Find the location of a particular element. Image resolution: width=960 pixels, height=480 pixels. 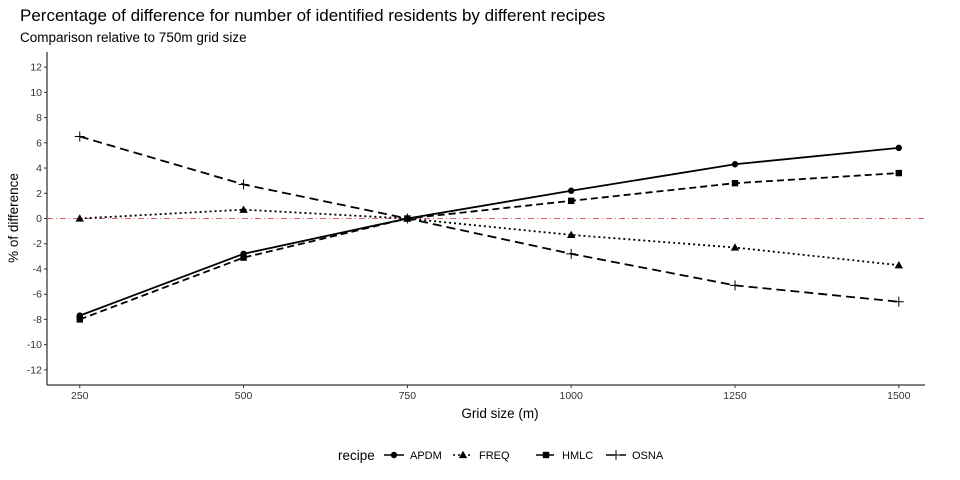

y-tick-label: -4 is located at coordinates (37, 269).